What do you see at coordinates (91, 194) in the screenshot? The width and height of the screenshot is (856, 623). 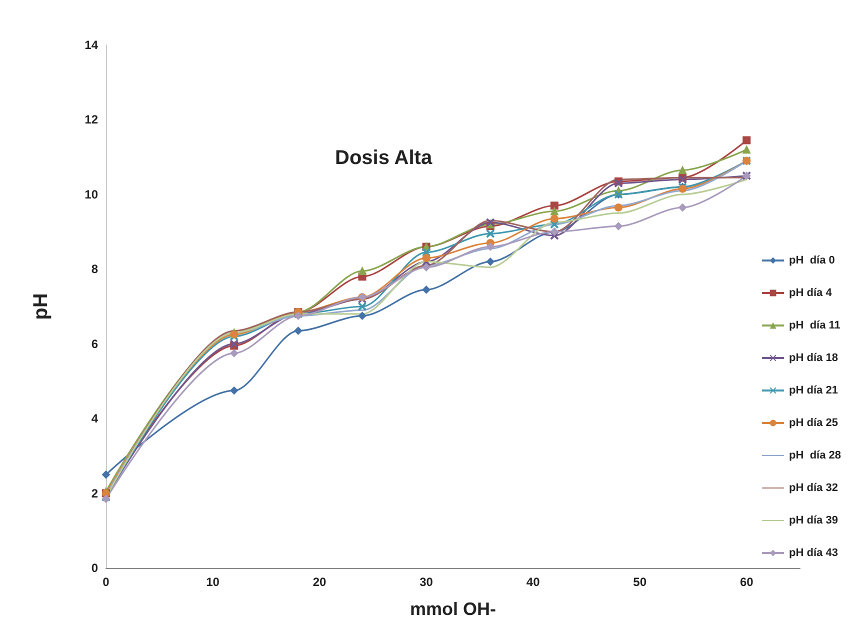 I see `y-tick-label: 10` at bounding box center [91, 194].